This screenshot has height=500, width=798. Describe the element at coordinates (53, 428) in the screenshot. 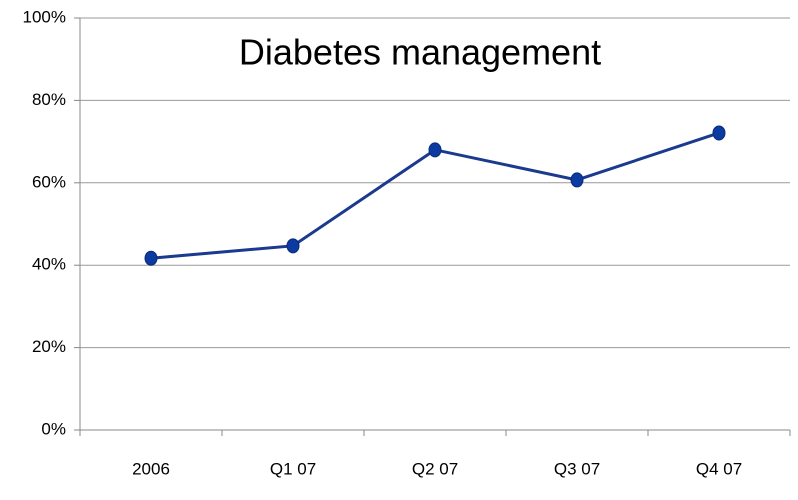

I see `y-tick-label: 0%` at that location.